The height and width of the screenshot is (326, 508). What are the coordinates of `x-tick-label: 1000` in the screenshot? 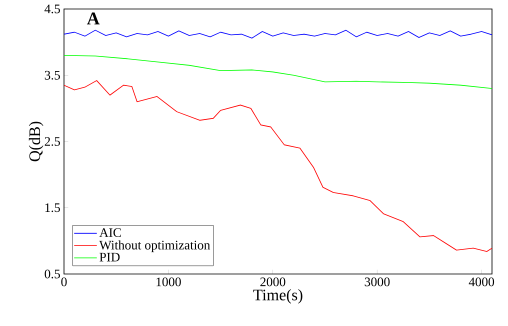 It's located at (168, 282).